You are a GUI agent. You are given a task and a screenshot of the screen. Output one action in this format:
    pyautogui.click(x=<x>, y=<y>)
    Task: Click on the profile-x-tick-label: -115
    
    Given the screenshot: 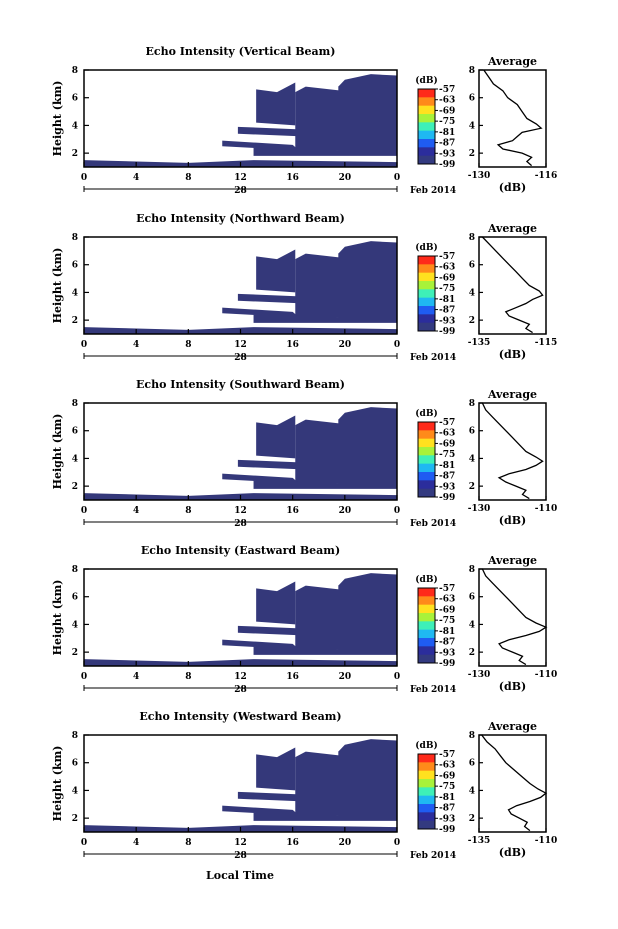 What is the action you would take?
    pyautogui.click(x=546, y=343)
    